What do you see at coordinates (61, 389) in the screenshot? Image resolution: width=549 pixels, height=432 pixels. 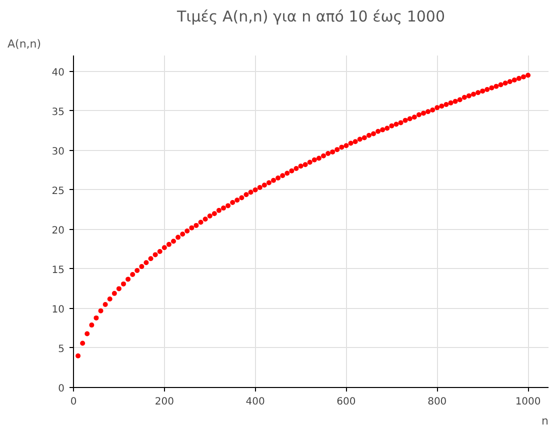 I see `y-tick-label: 0` at bounding box center [61, 389].